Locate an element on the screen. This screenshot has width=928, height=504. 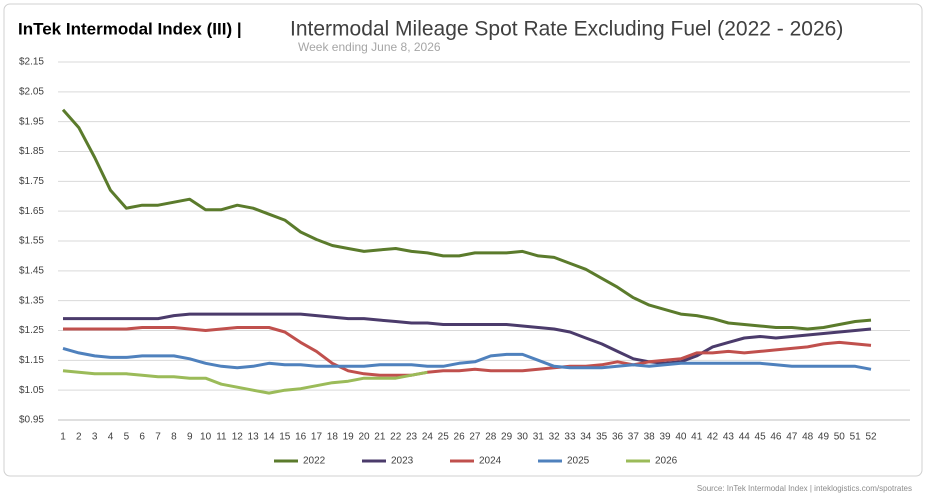
x-tick-label: 35 is located at coordinates (602, 437).